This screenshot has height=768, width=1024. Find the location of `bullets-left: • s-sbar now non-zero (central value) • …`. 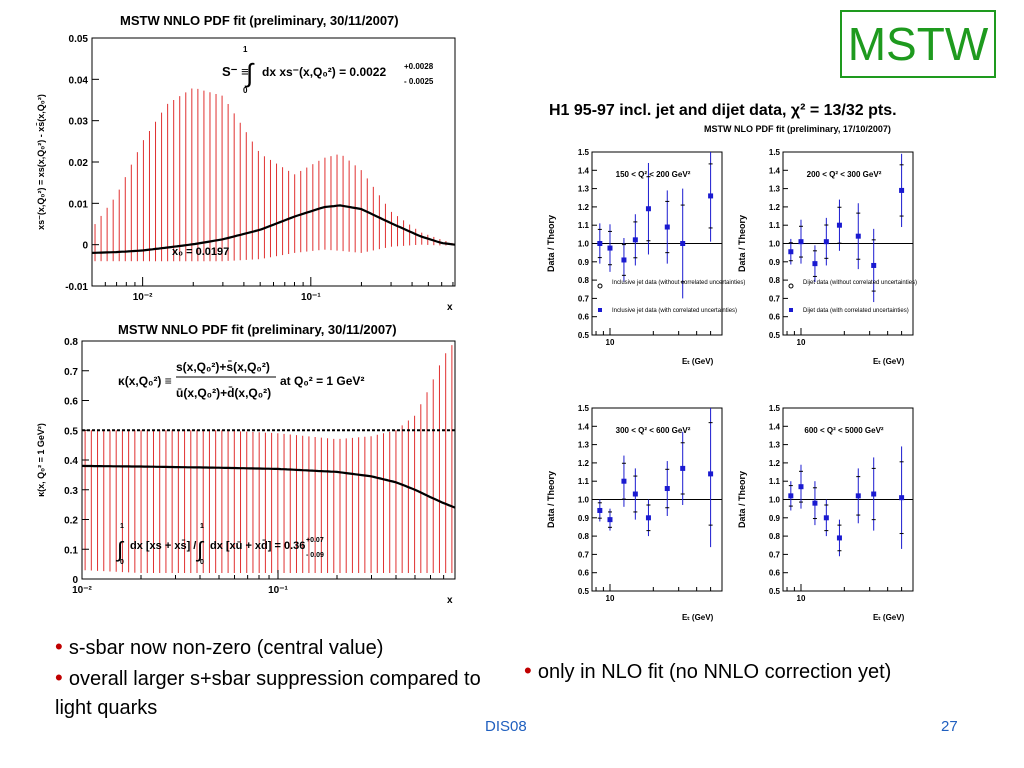

bullets-left: • s-sbar now non-zero (central value) • … is located at coordinates (275, 677).